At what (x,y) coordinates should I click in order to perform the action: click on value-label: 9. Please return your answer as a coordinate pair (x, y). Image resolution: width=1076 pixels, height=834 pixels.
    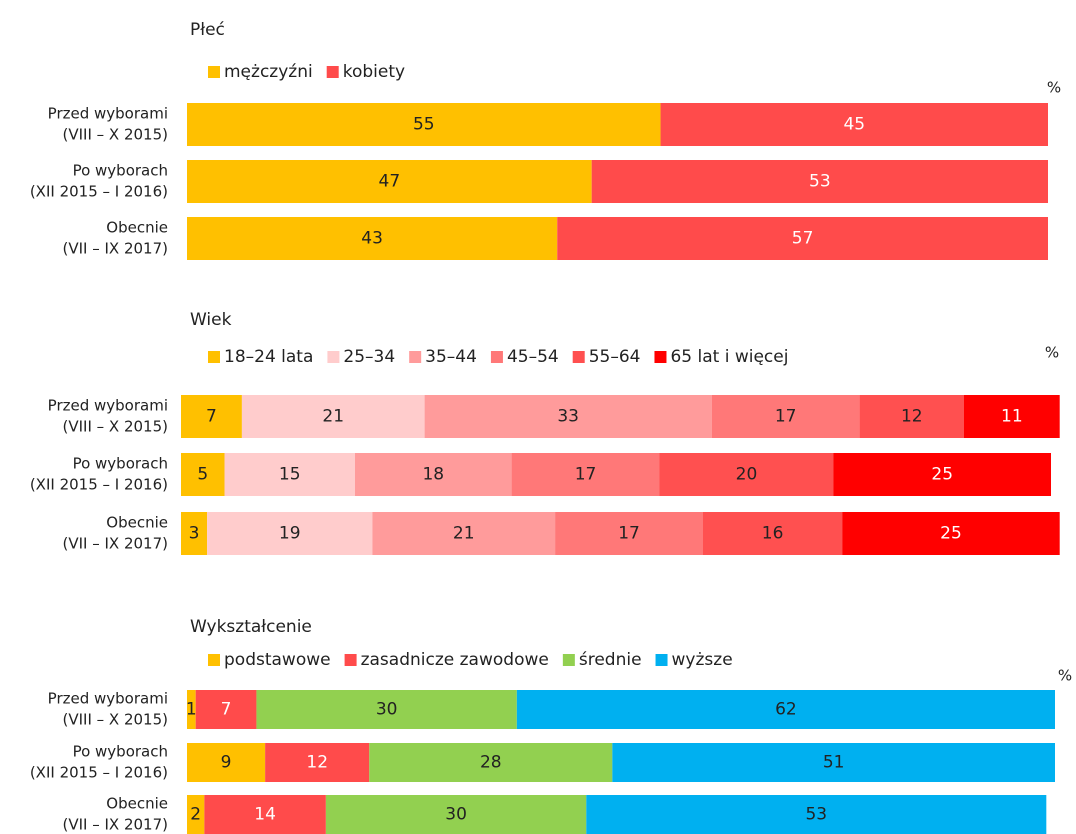
    Looking at the image, I should click on (226, 763).